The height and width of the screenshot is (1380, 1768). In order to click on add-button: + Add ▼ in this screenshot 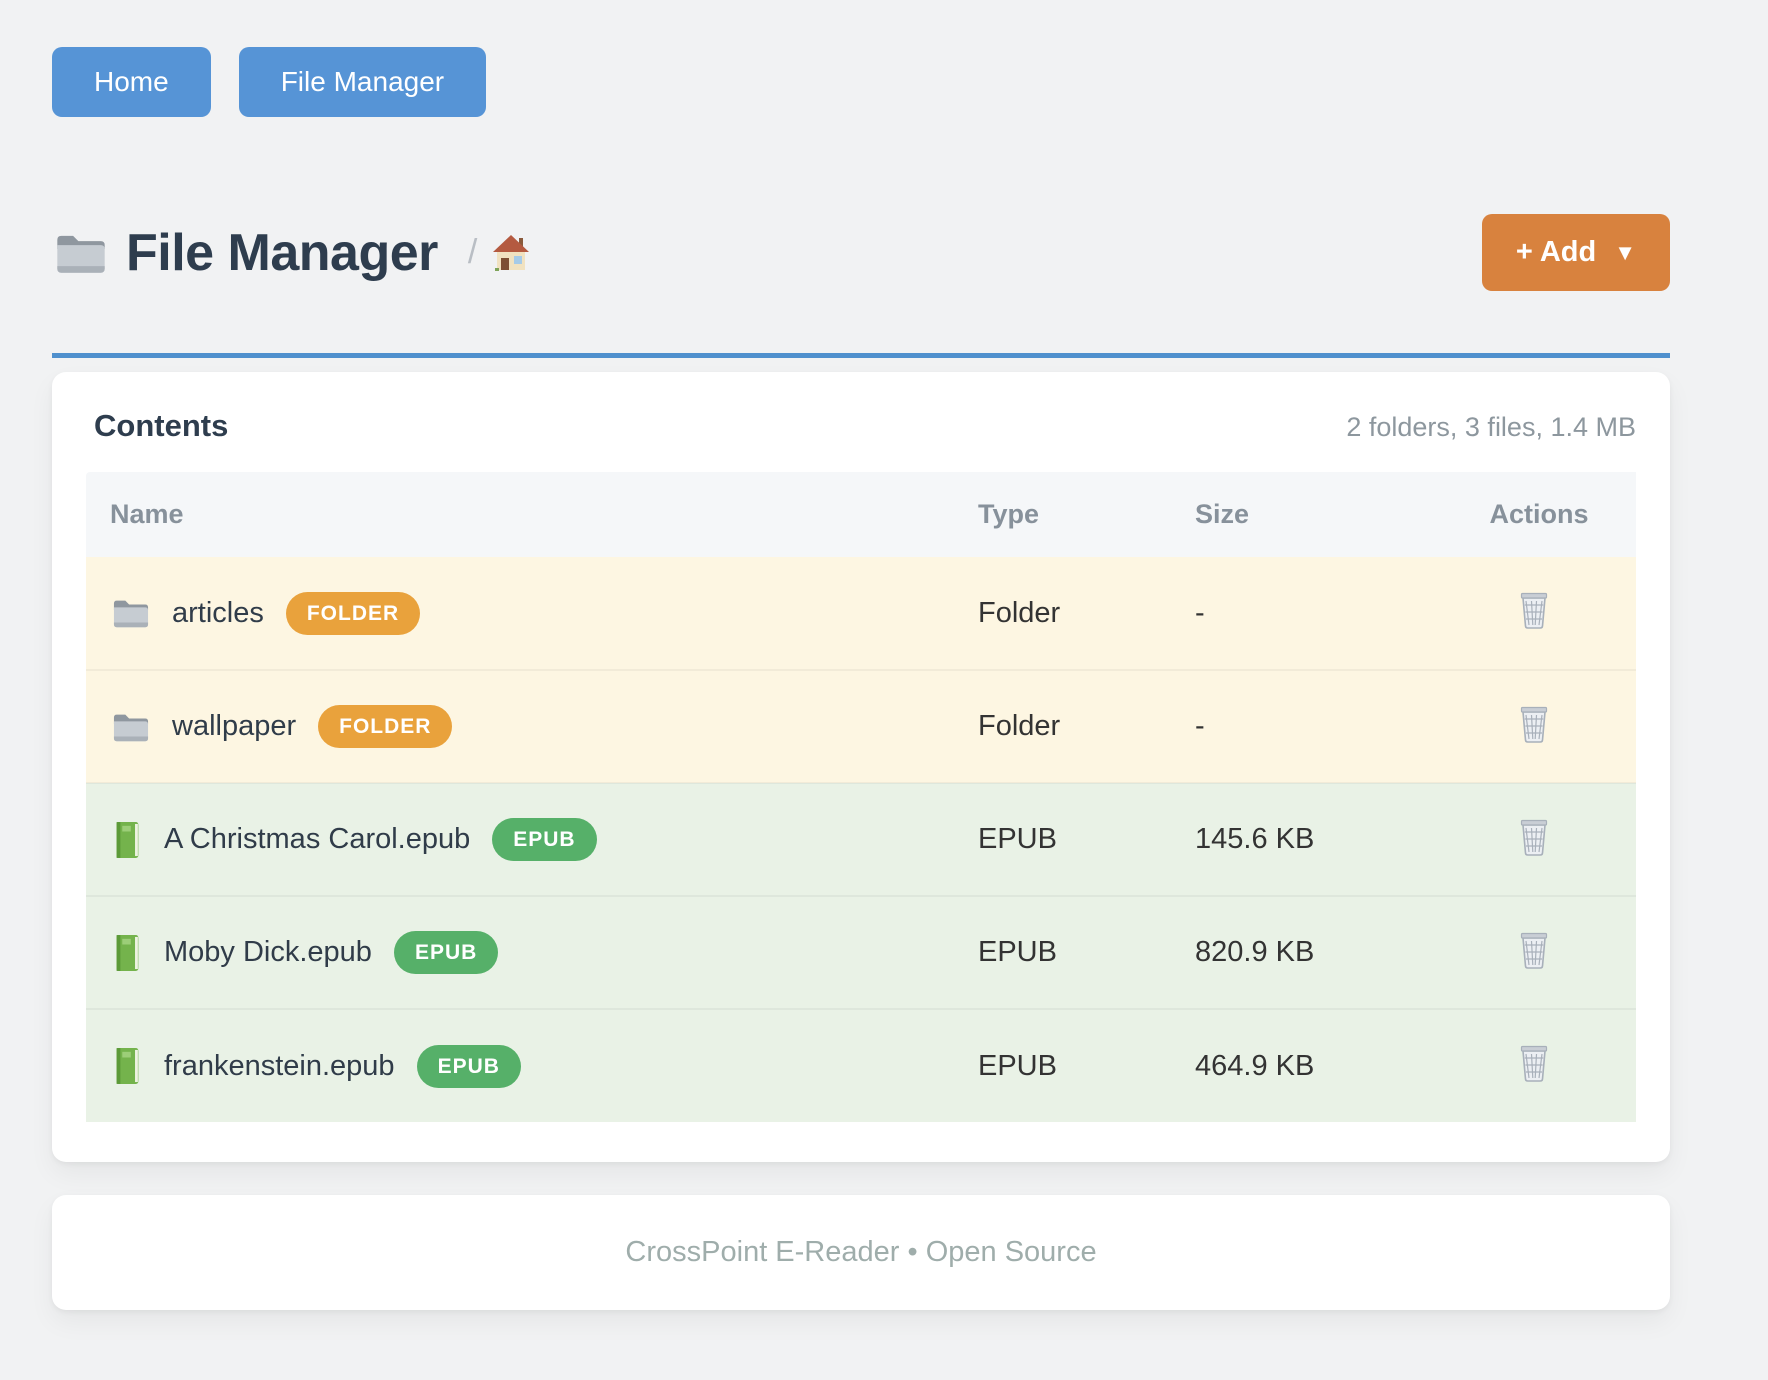, I will do `click(1575, 252)`.